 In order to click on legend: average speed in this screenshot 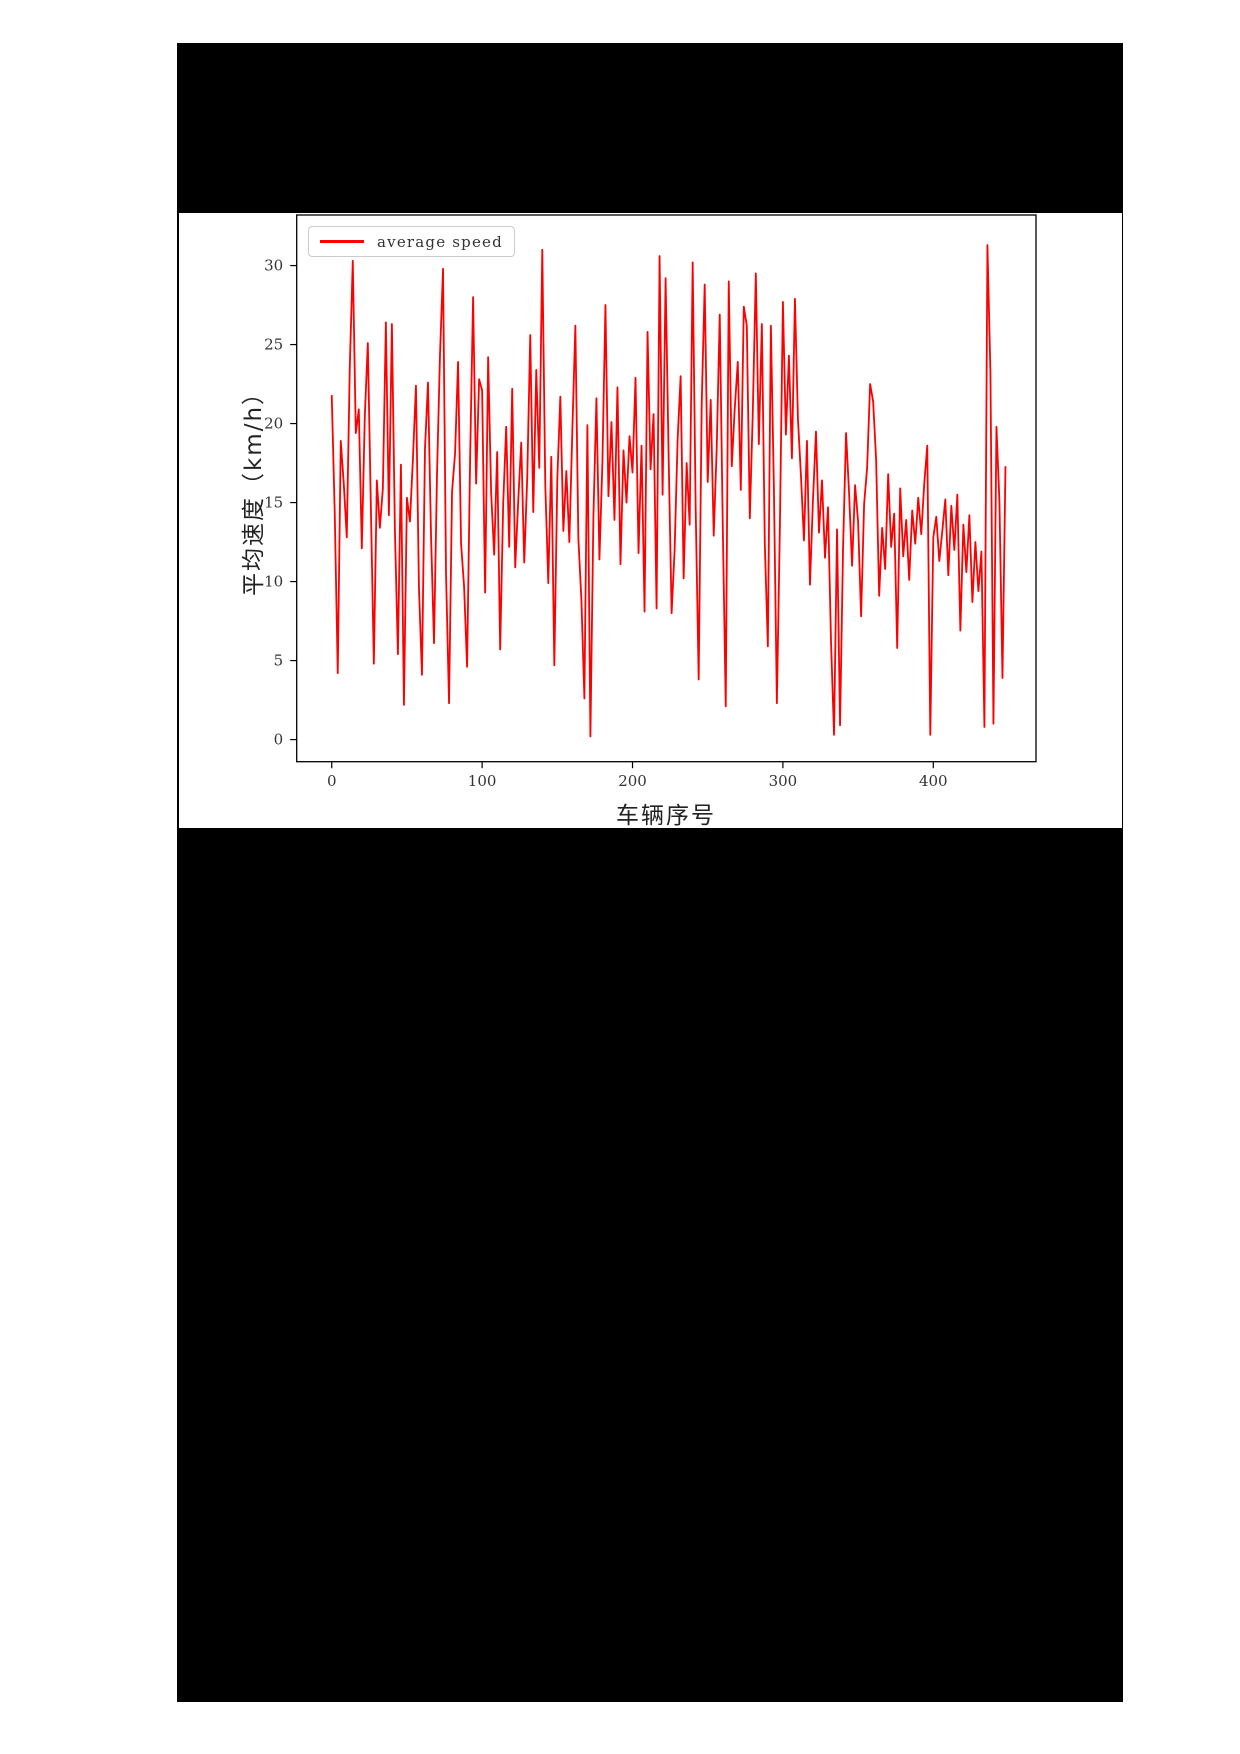, I will do `click(411, 241)`.